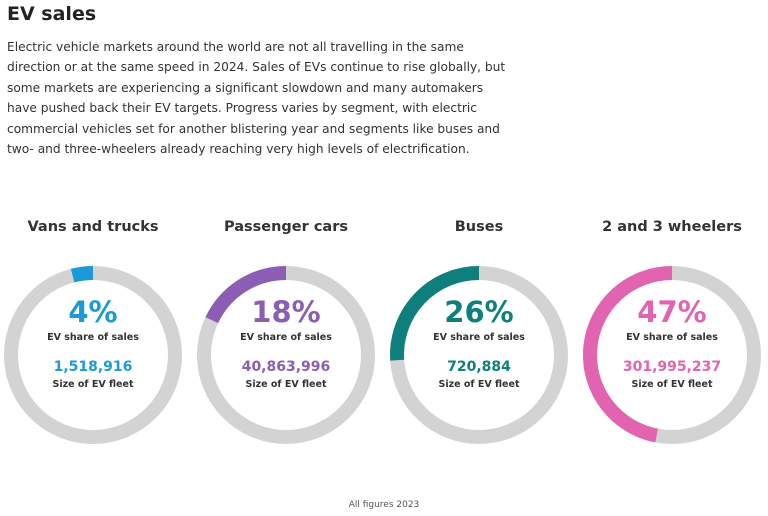  Describe the element at coordinates (479, 367) in the screenshot. I see `fleet-value: 720,884` at that location.